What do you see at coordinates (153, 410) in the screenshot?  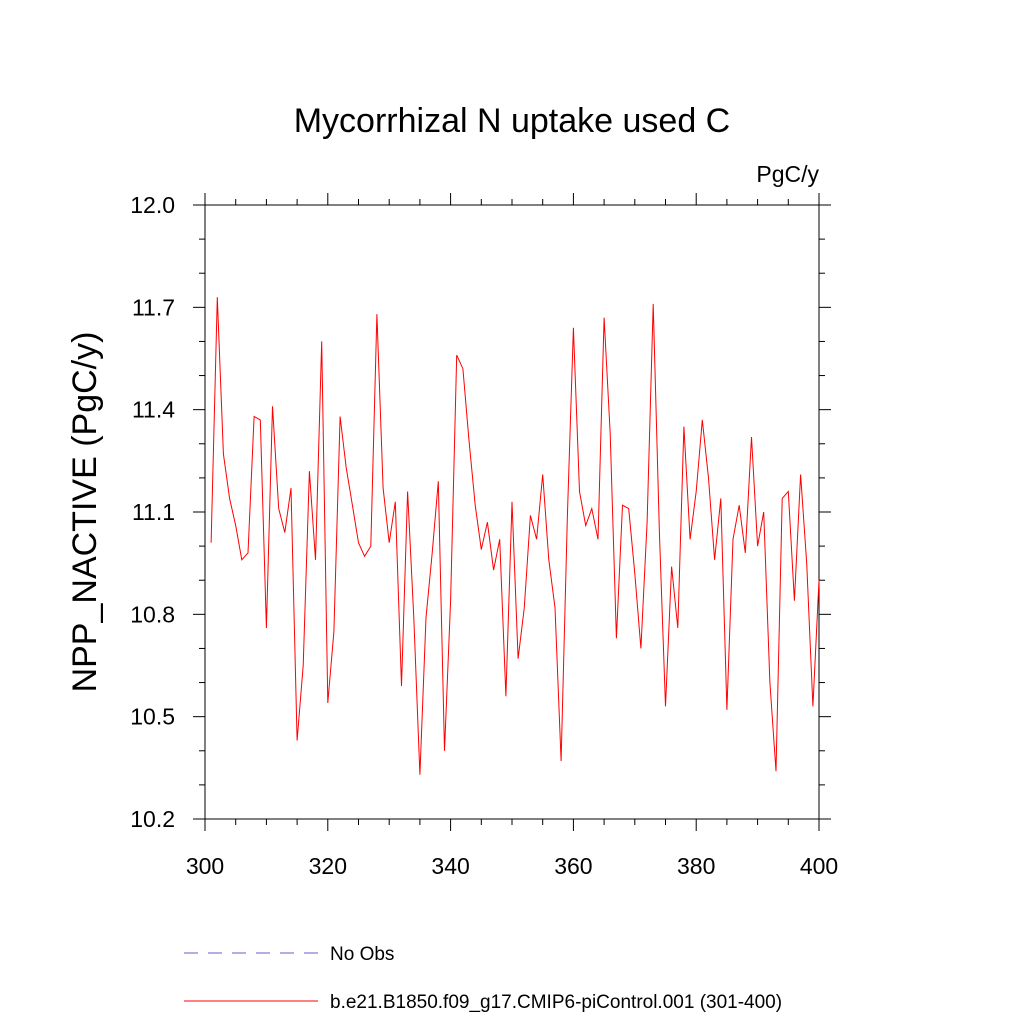 I see `y-tick-label: 11.4` at bounding box center [153, 410].